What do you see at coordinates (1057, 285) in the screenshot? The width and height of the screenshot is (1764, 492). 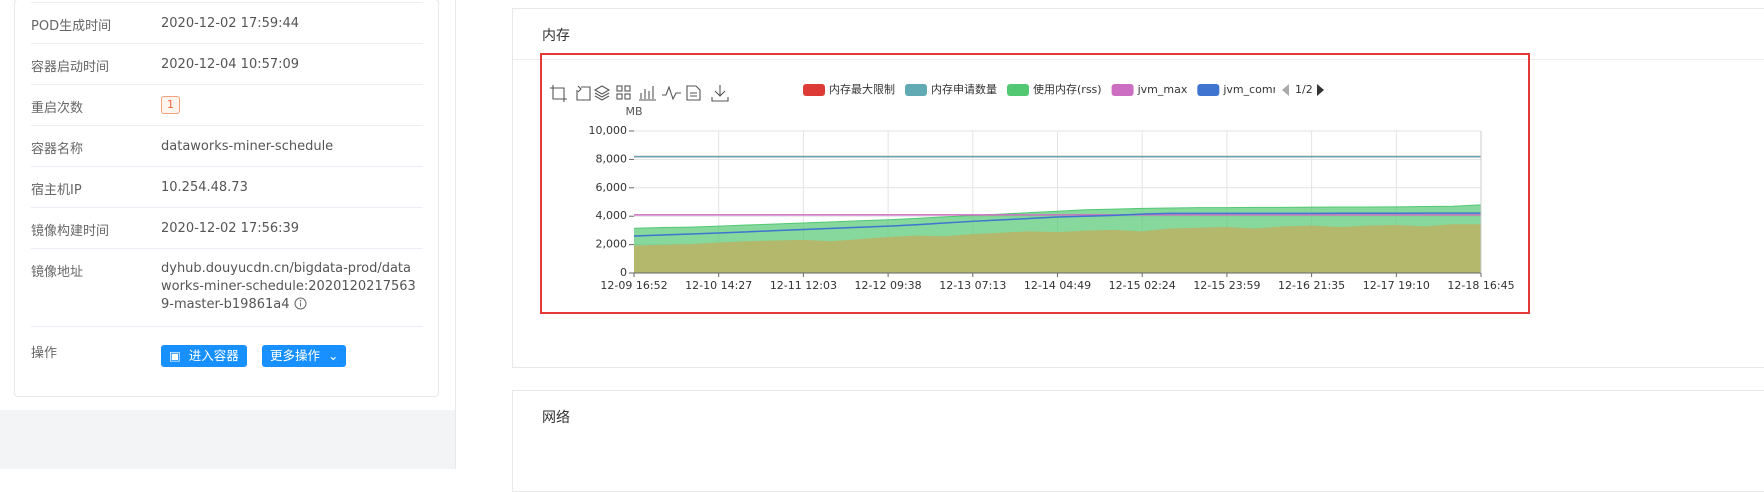 I see `x-tick-label: 12-14 04:49` at bounding box center [1057, 285].